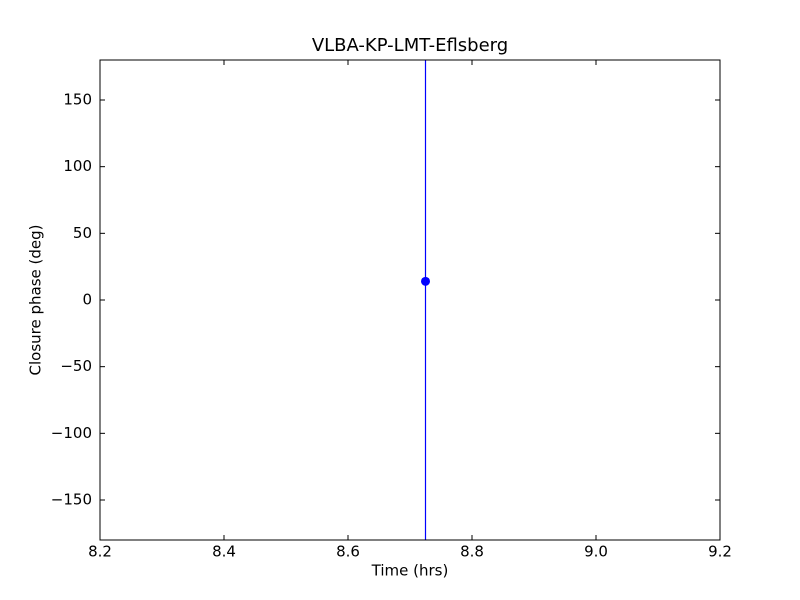 The width and height of the screenshot is (800, 600). I want to click on y-tick-label: 50, so click(82, 233).